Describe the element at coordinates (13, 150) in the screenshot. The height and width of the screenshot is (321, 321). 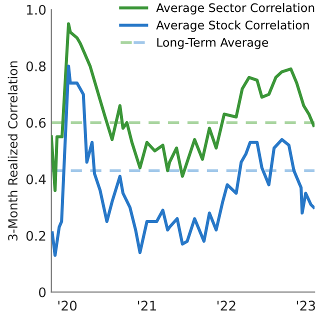
I see `y-axis-title: 3-Month Realized Correlation` at that location.